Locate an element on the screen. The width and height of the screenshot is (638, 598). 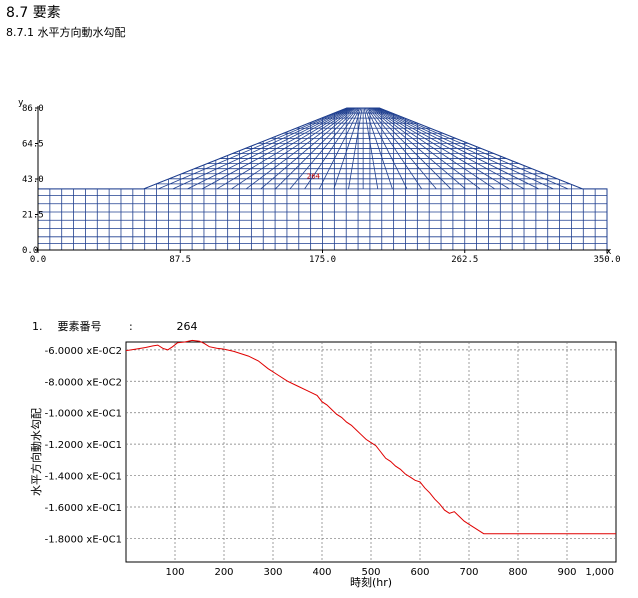
mesh-y-tick-label: 0.0 is located at coordinates (30, 251).